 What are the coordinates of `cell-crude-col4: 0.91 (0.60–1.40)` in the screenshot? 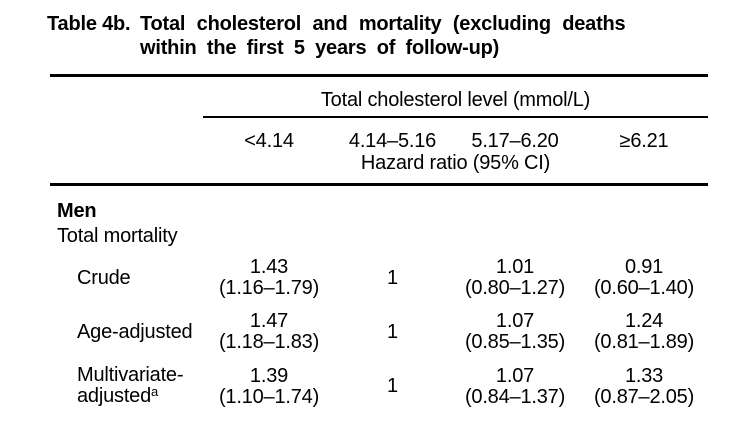 It's located at (644, 277).